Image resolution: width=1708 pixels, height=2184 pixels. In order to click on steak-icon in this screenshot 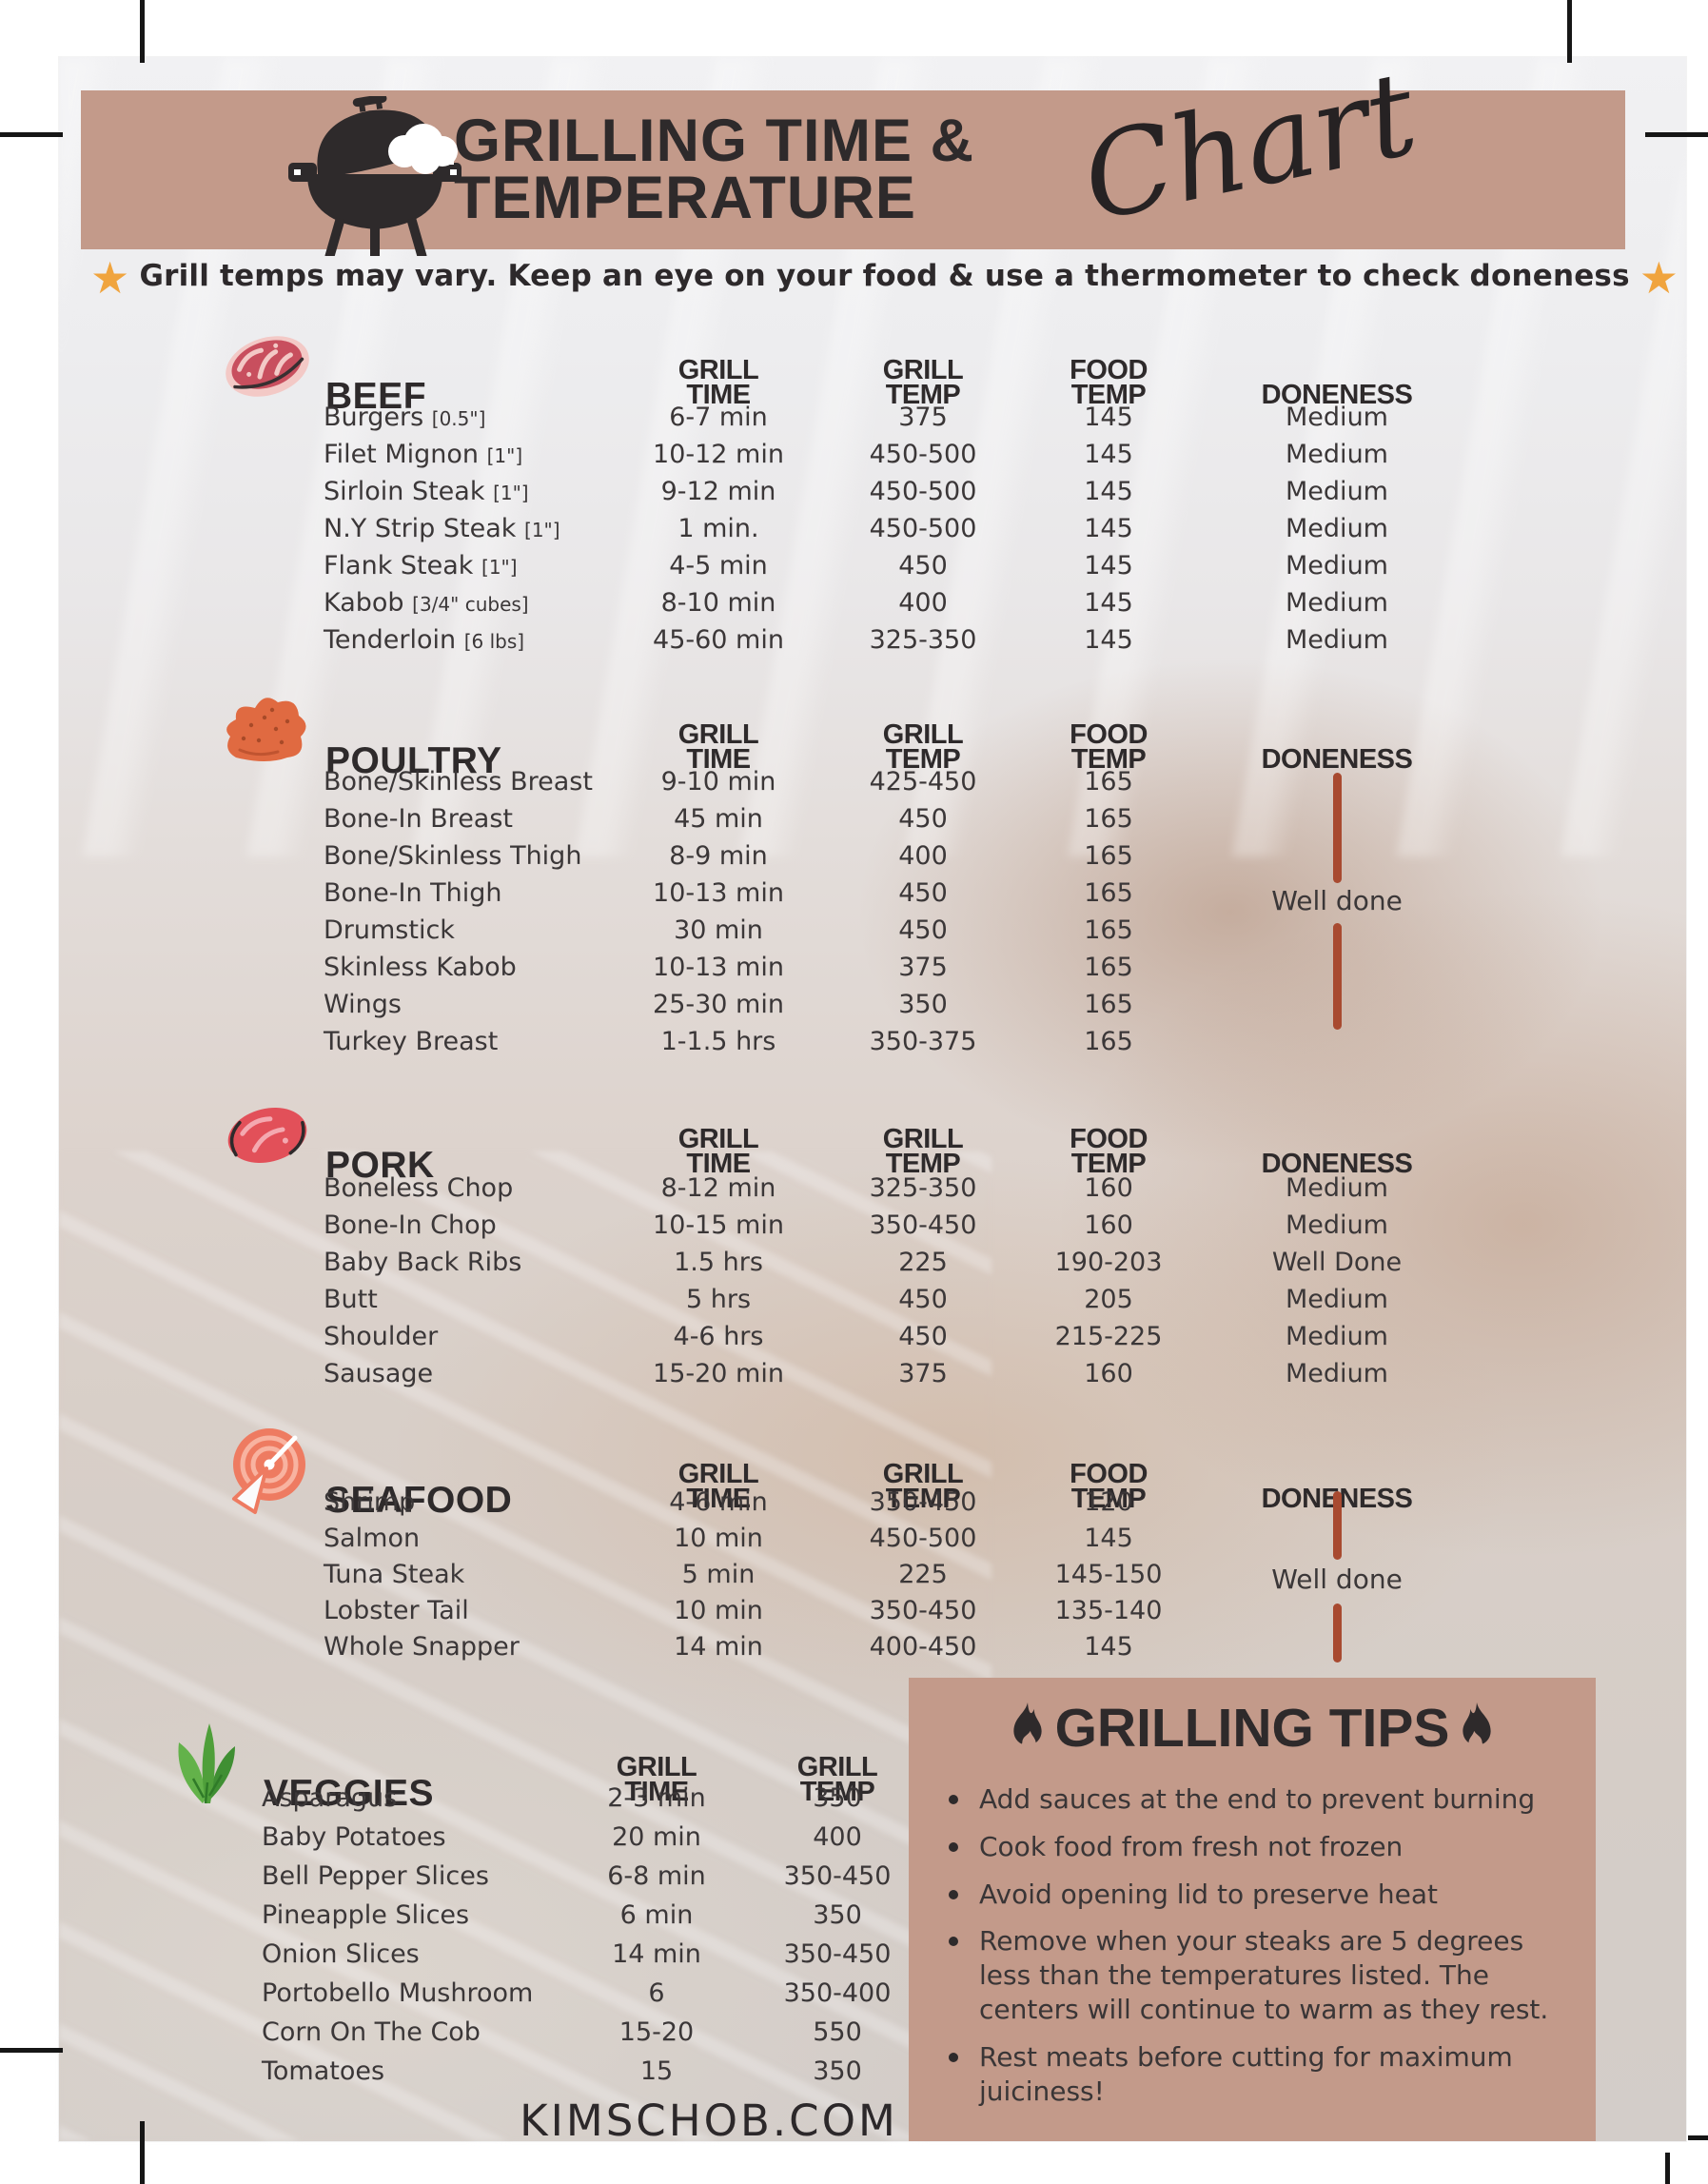, I will do `click(267, 366)`.